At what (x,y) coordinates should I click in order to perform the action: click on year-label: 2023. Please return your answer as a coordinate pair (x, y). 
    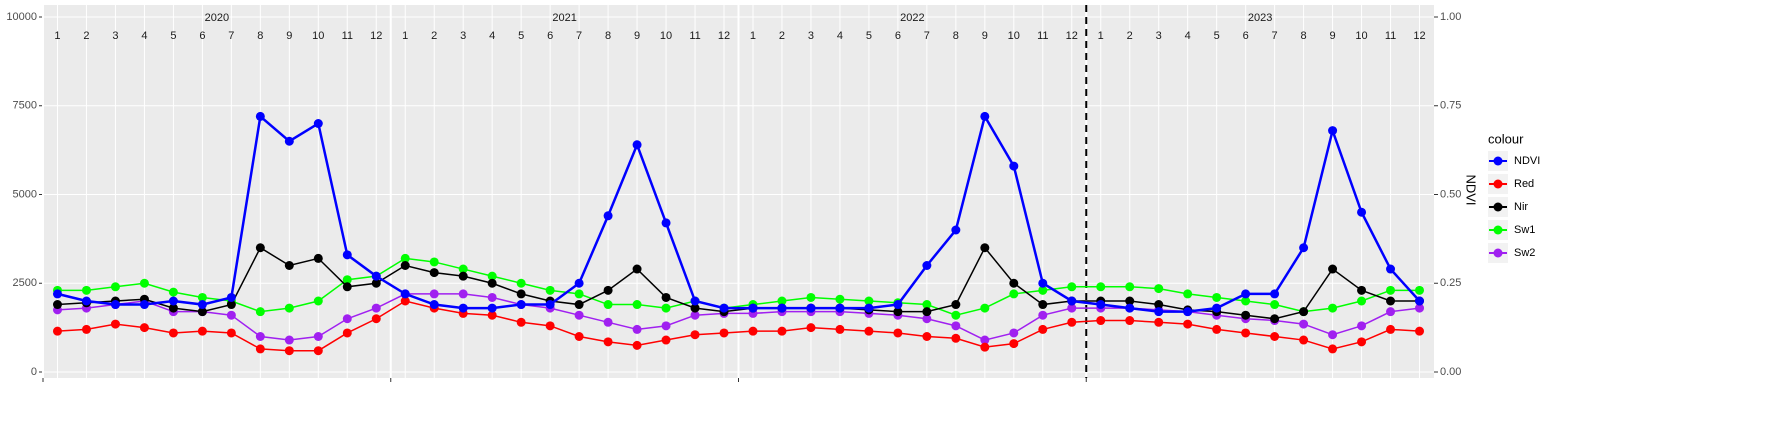
    Looking at the image, I should click on (1260, 18).